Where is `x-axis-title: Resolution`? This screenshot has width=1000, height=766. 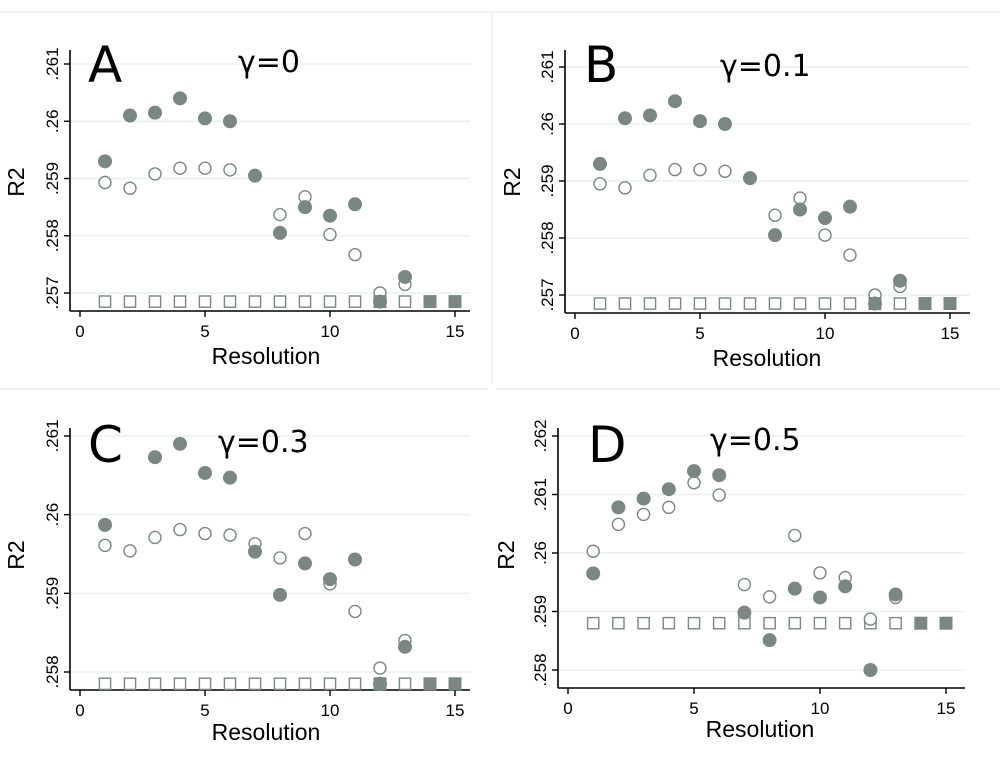
x-axis-title: Resolution is located at coordinates (266, 732).